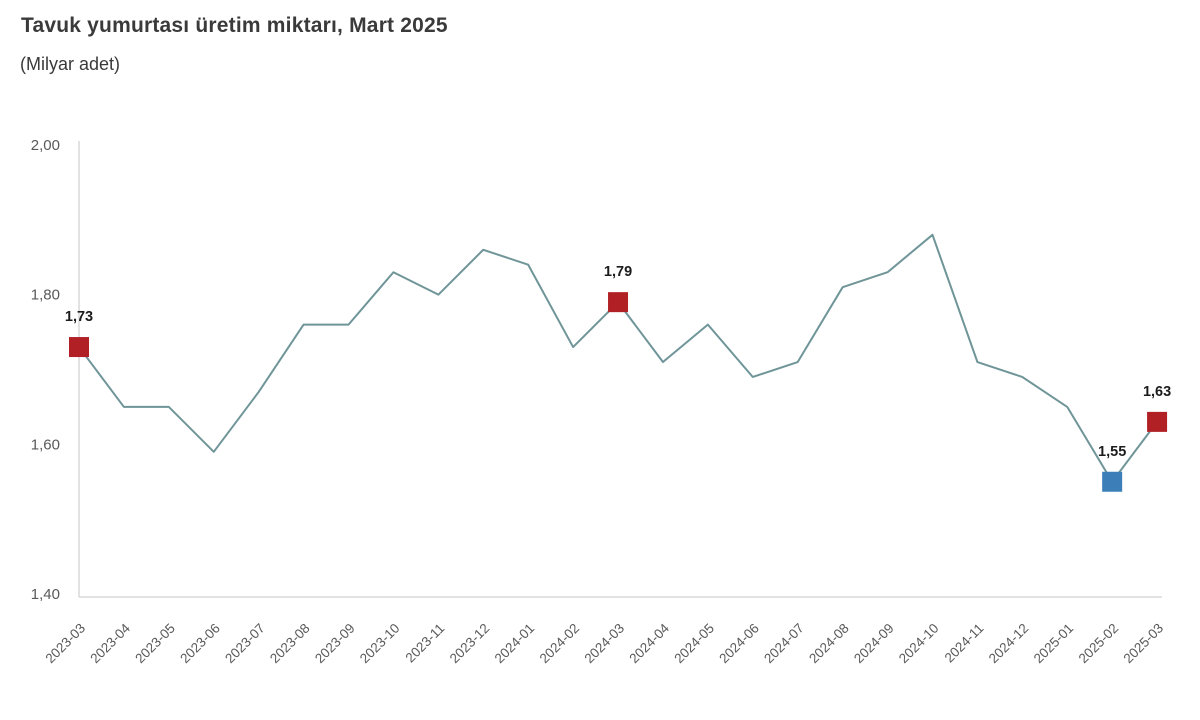 The height and width of the screenshot is (720, 1200). I want to click on x-tick-label: 2023-08, so click(290, 644).